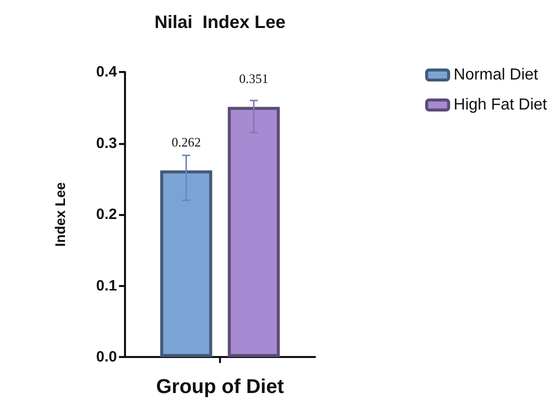  Describe the element at coordinates (220, 22) in the screenshot. I see `chart-title: Nilai Index Lee` at that location.